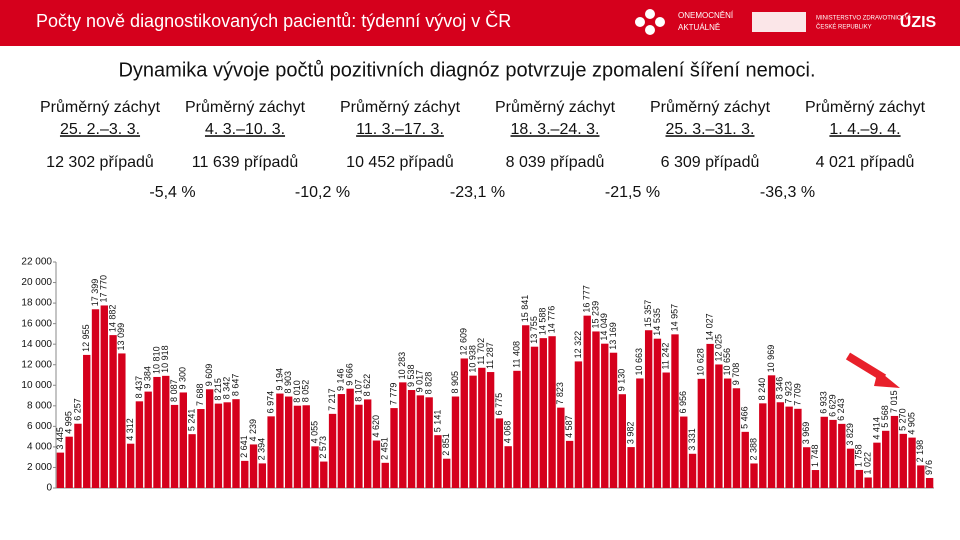 The width and height of the screenshot is (960, 540). What do you see at coordinates (666, 356) in the screenshot?
I see `value-label: 11 242` at bounding box center [666, 356].